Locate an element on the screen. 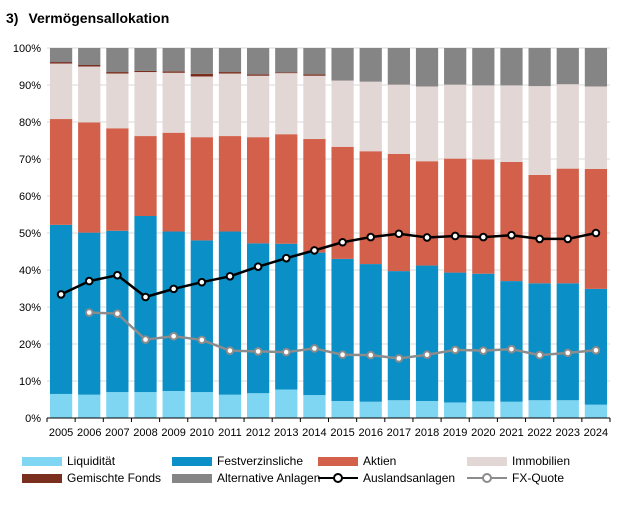 This screenshot has height=507, width=639. legend-swatch-liquiditaet is located at coordinates (42, 461).